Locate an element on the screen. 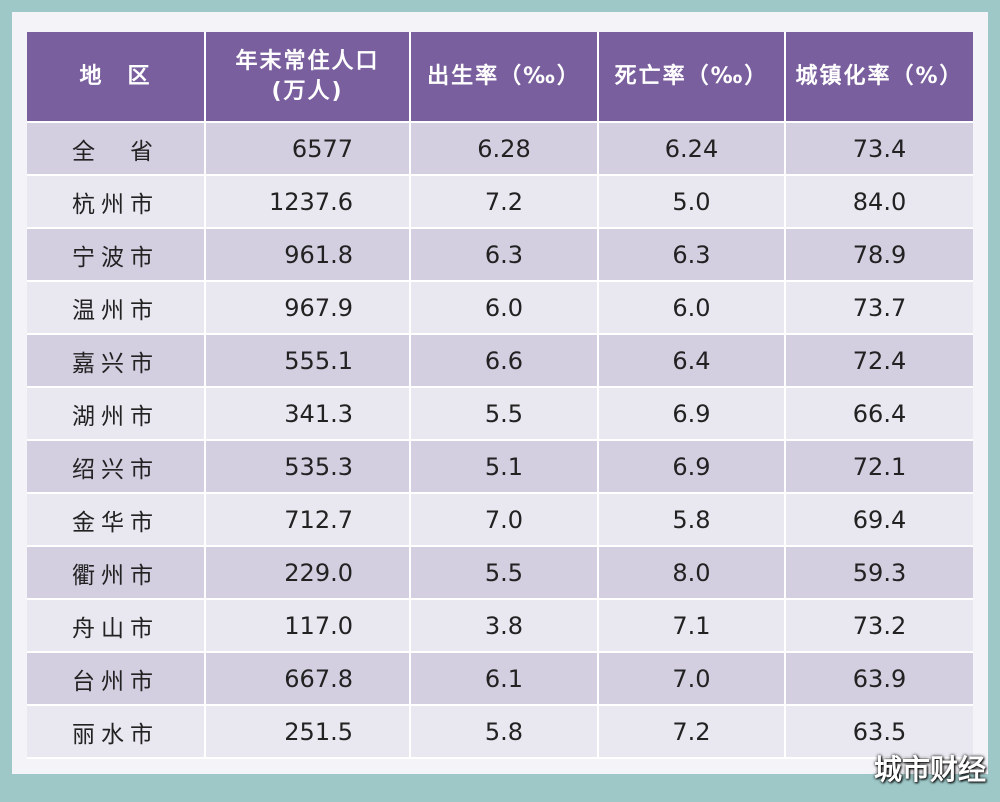 The width and height of the screenshot is (1000, 802). table-row: 全 省 6577 6.28 6.24 73.4 is located at coordinates (500, 149).